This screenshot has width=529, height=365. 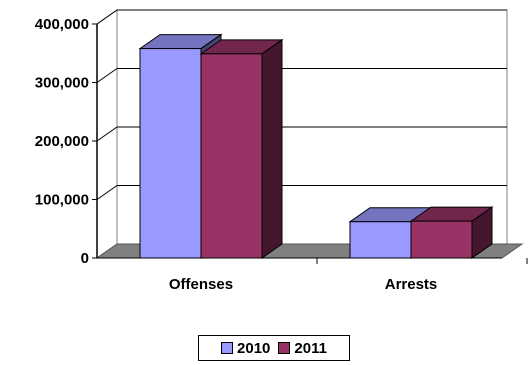 What do you see at coordinates (274, 348) in the screenshot?
I see `legend: 2010 2011` at bounding box center [274, 348].